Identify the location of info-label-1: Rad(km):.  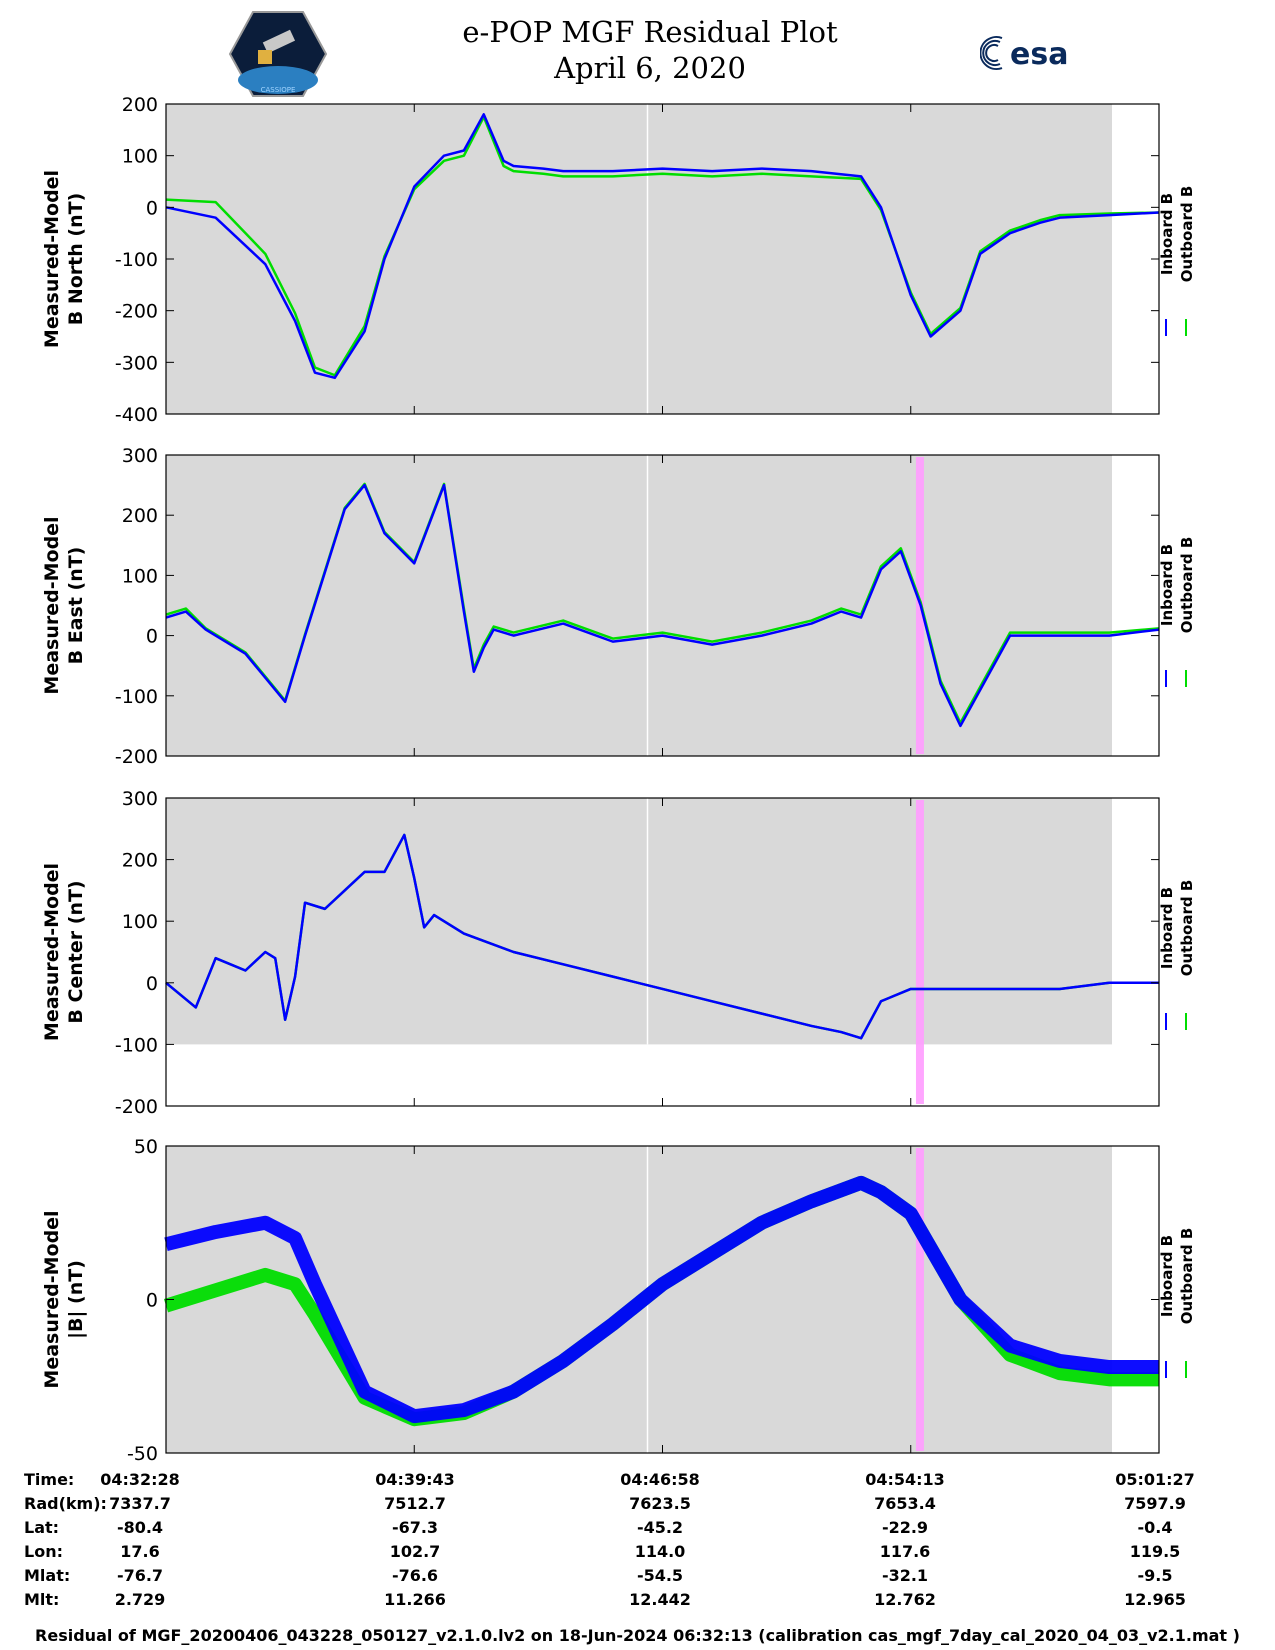
(65, 1503).